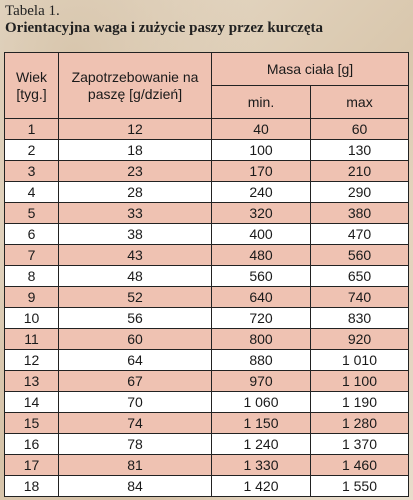 Image resolution: width=413 pixels, height=500 pixels. What do you see at coordinates (261, 129) in the screenshot?
I see `cell-mass-min: 40` at bounding box center [261, 129].